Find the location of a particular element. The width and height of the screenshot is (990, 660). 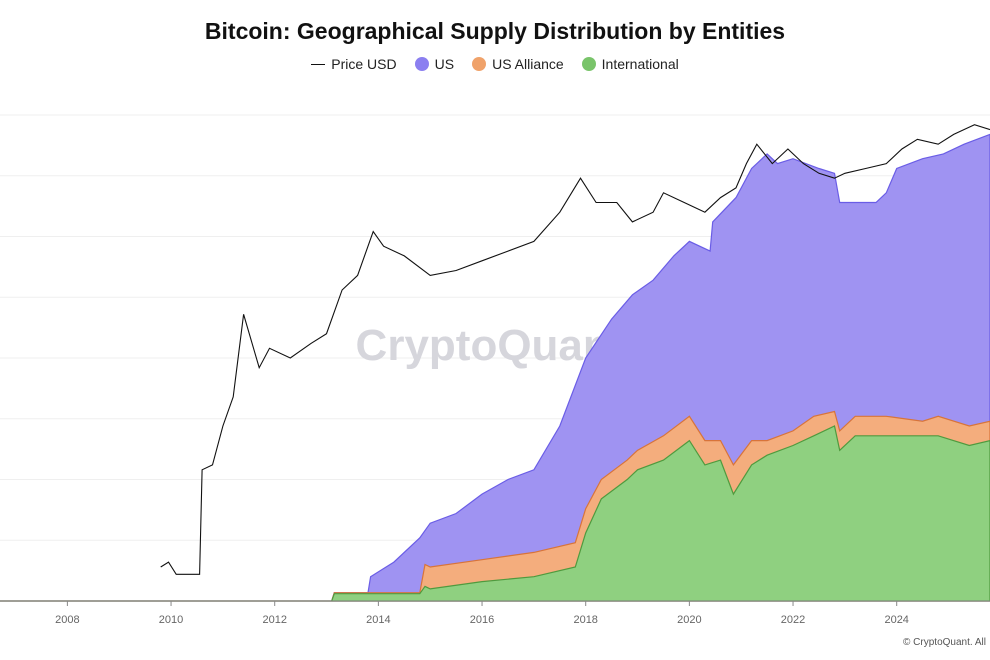

chart-legend: Price USD US US Alliance International is located at coordinates (495, 64).